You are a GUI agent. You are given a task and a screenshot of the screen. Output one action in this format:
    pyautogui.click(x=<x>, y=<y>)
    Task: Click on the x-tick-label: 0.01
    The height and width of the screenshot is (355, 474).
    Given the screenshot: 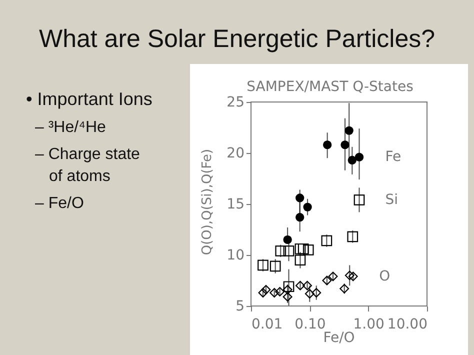 What is the action you would take?
    pyautogui.click(x=267, y=324)
    